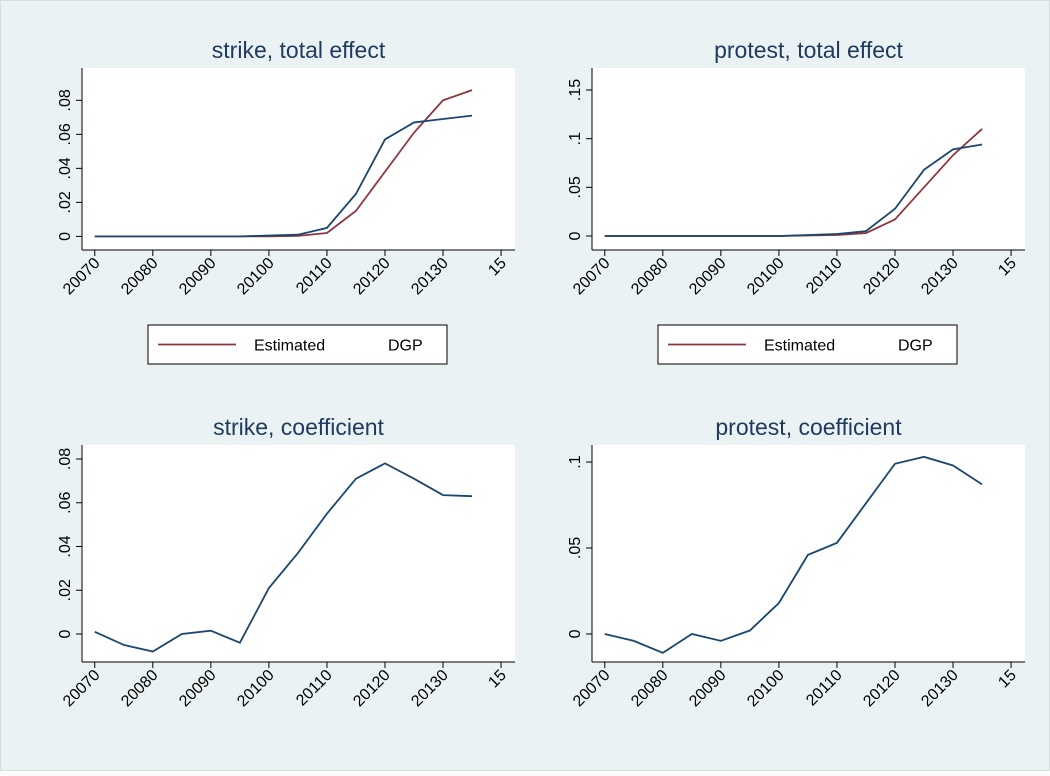  Describe the element at coordinates (808, 50) in the screenshot. I see `chart-title: protest, total effect` at that location.